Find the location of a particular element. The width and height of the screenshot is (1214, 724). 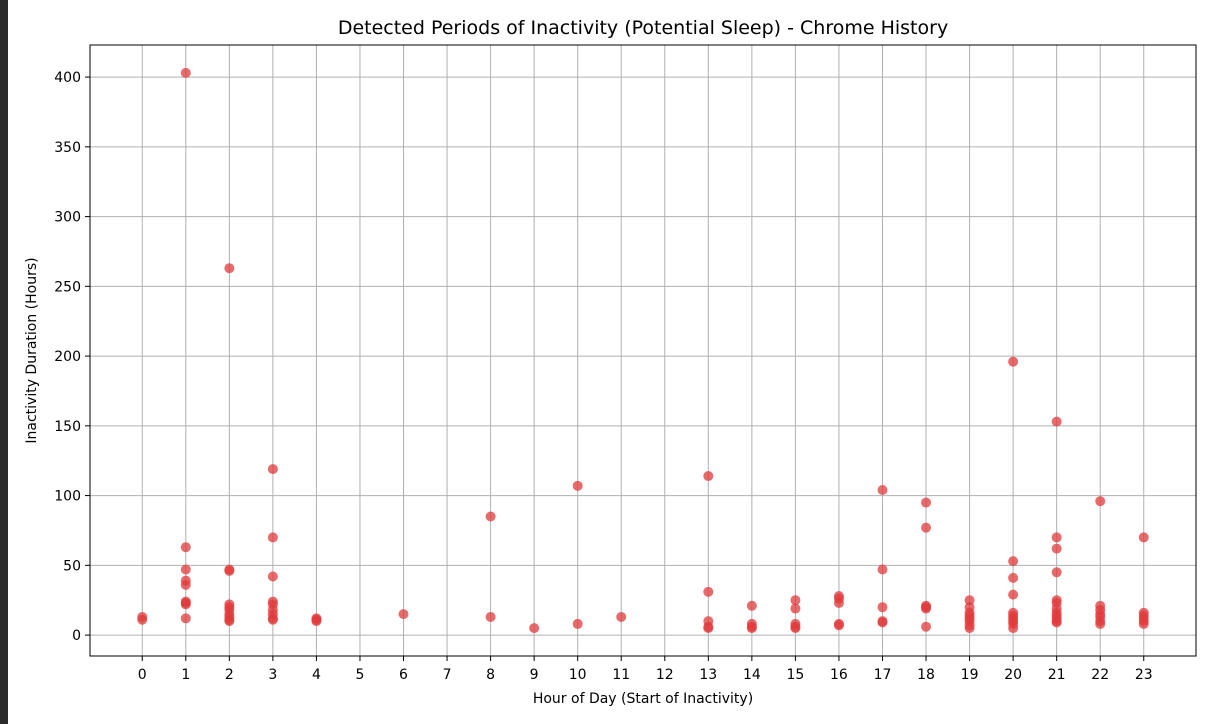

y-tick-label: 100 is located at coordinates (67, 497).